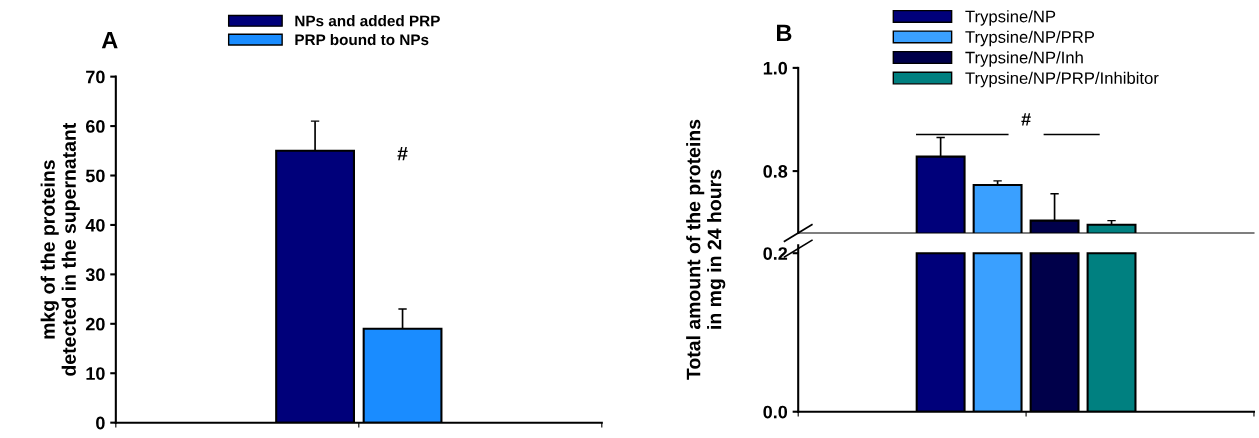  What do you see at coordinates (95, 275) in the screenshot?
I see `y-tick-label: 30` at bounding box center [95, 275].